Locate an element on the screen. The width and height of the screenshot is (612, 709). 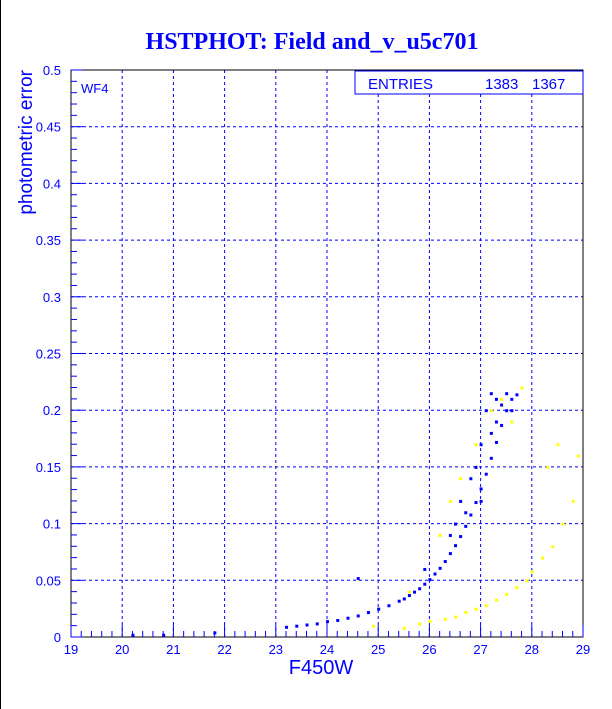
y-tick-label: 0.2 is located at coordinates (52, 410).